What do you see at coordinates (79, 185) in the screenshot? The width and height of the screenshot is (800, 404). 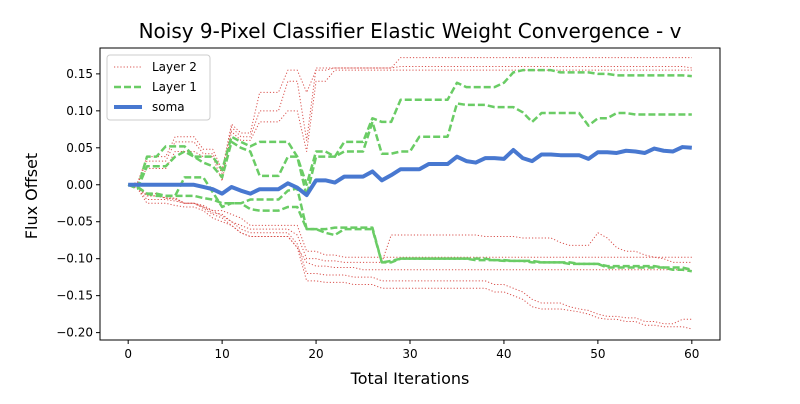 I see `y-tick-label: 0.00` at bounding box center [79, 185].